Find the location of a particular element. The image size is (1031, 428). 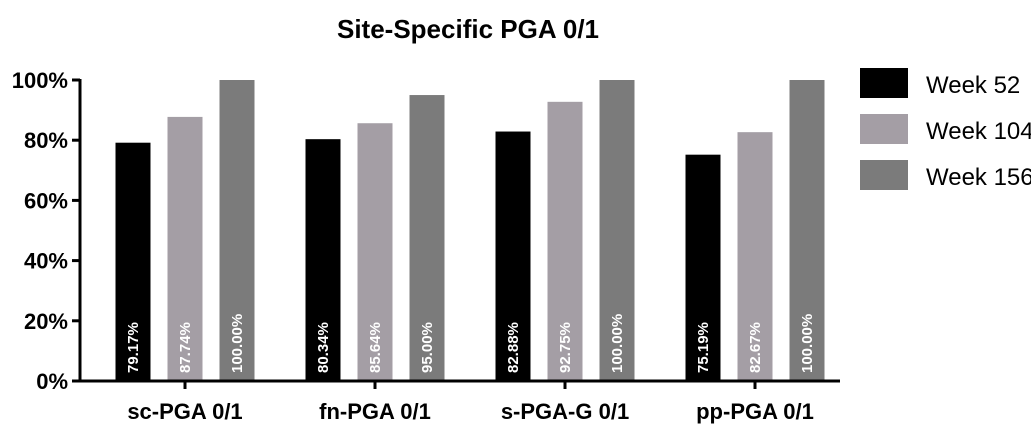

chart-title: Site-Specific PGA 0/1 is located at coordinates (468, 29).